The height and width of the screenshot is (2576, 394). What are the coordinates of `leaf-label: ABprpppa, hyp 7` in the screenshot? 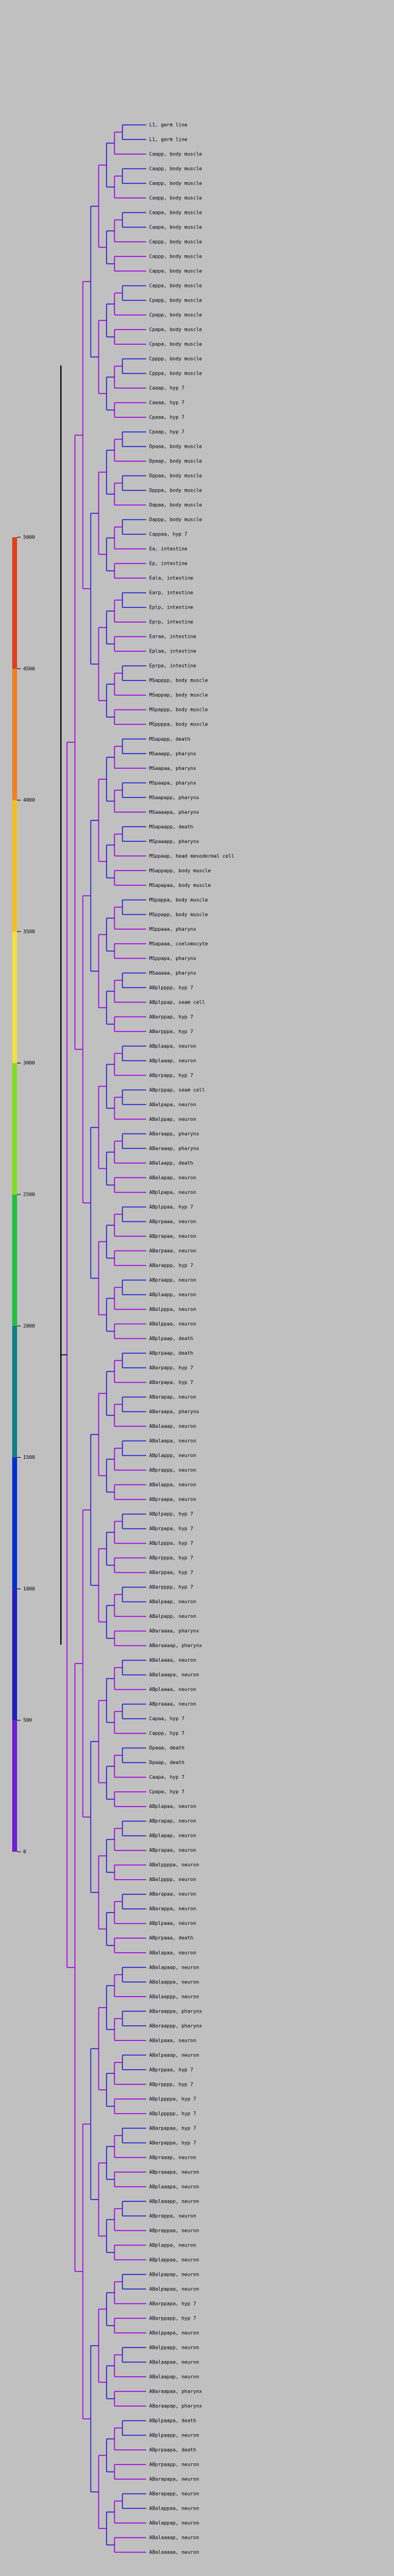 It's located at (171, 1558).